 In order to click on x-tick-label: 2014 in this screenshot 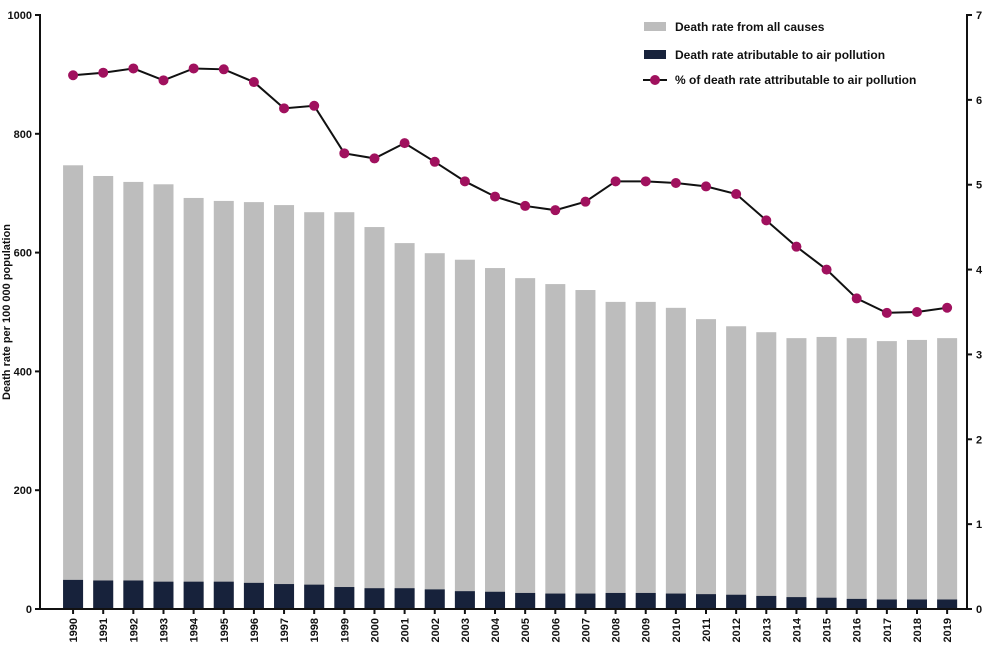, I will do `click(797, 629)`.